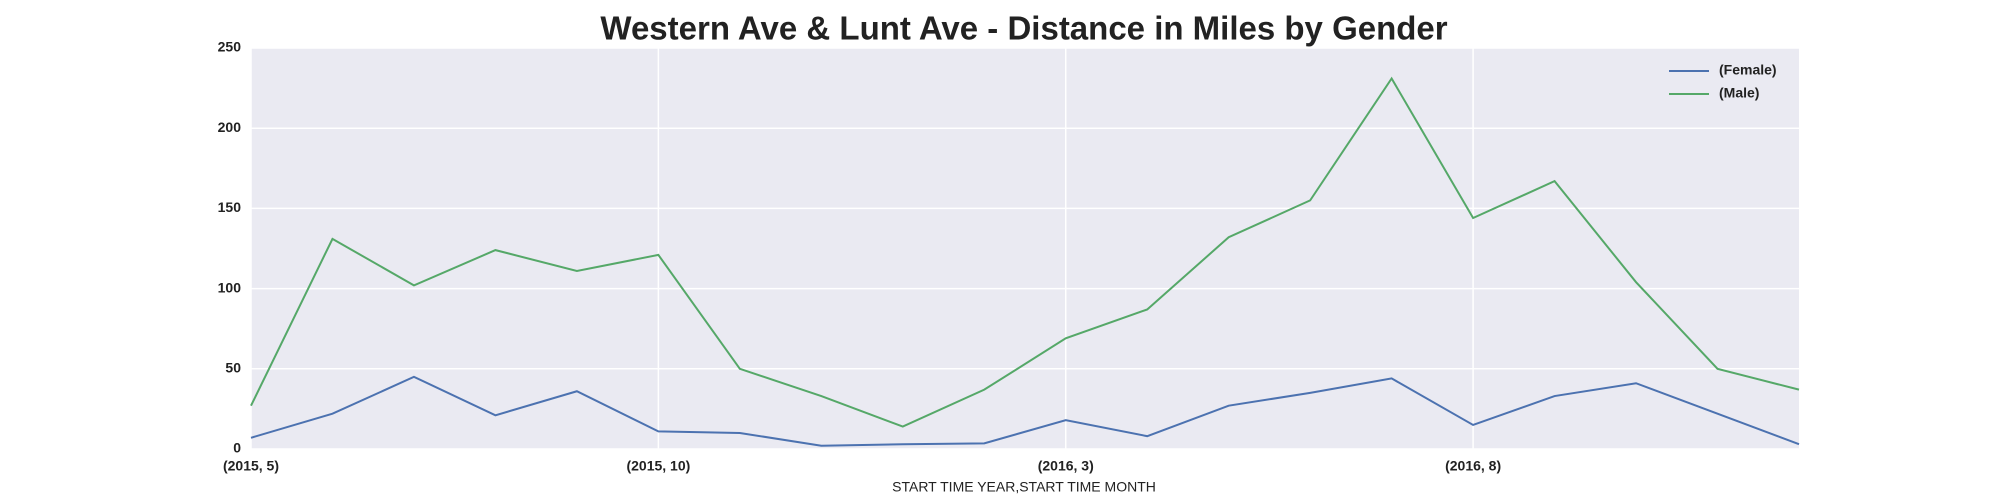 The image size is (2000, 500). I want to click on y-tick-label: 100, so click(230, 287).